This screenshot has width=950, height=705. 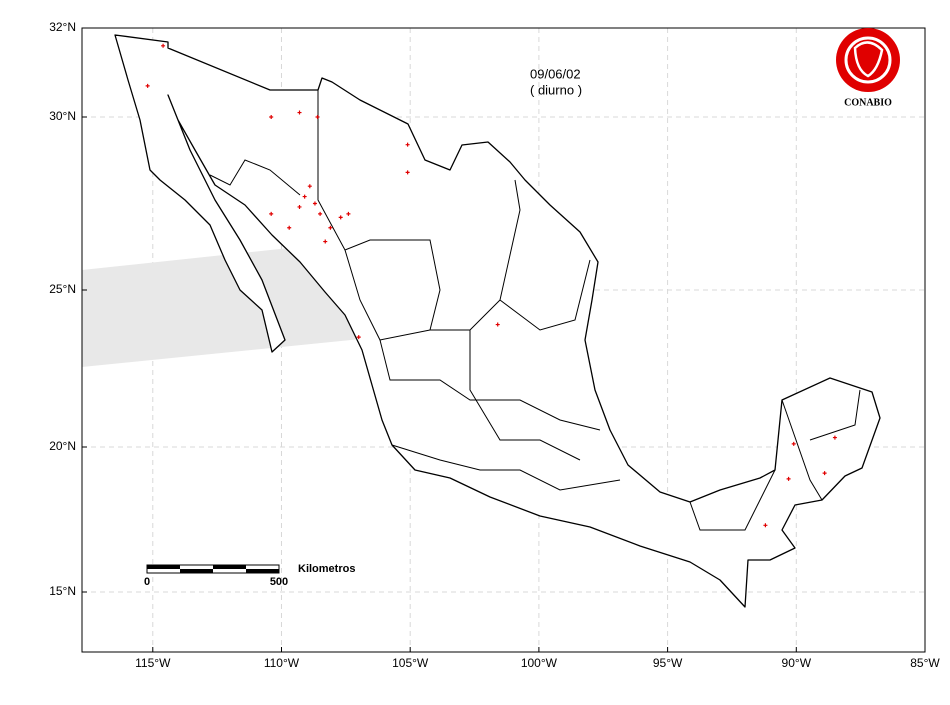 What do you see at coordinates (539, 663) in the screenshot?
I see `x-tick-label: 100°W` at bounding box center [539, 663].